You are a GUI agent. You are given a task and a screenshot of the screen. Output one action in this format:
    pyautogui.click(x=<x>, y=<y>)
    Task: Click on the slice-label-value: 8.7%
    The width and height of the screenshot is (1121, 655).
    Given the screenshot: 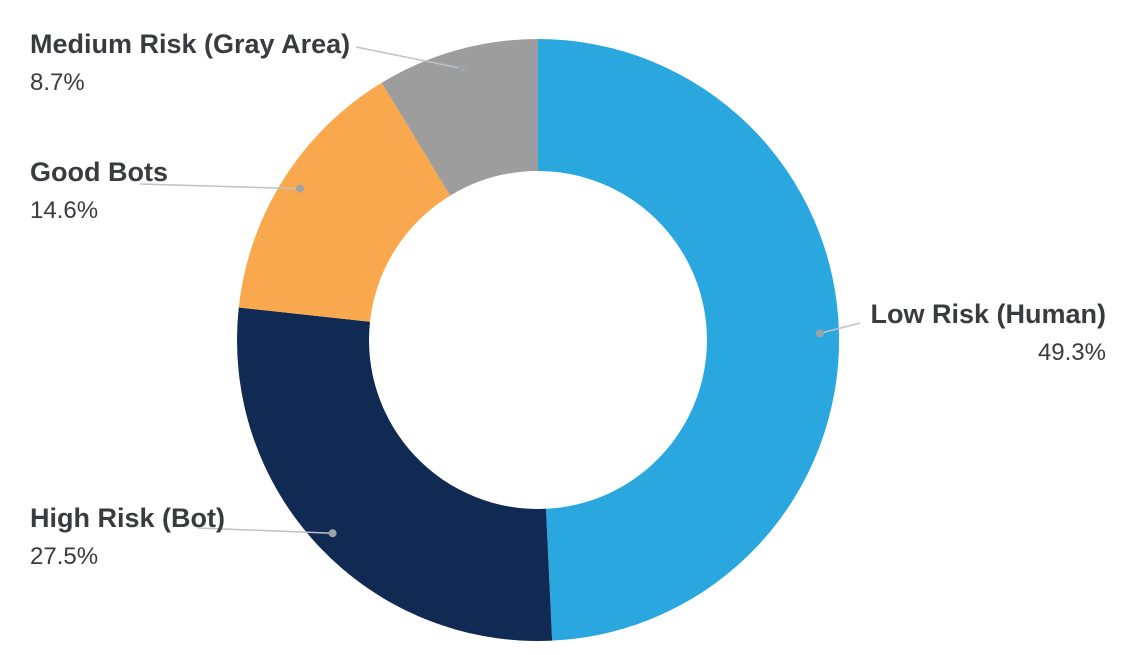 What is the action you would take?
    pyautogui.click(x=57, y=83)
    